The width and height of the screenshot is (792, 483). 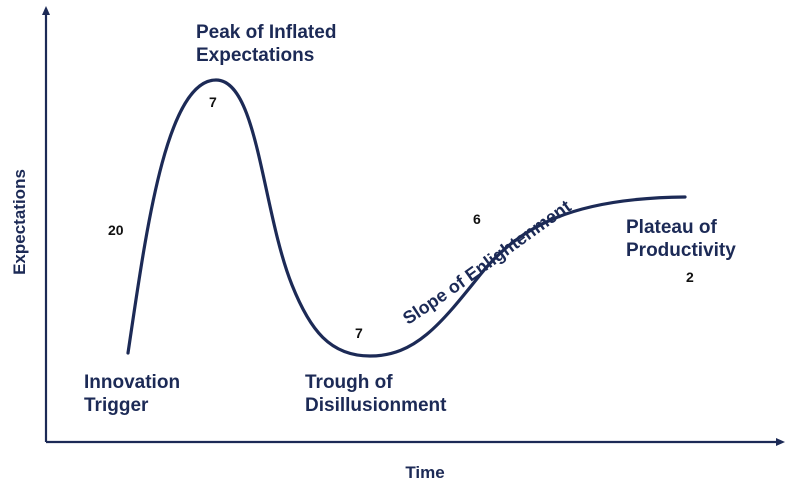 I want to click on innovation-trigger-label: Innovation Trigger, so click(x=134, y=394).